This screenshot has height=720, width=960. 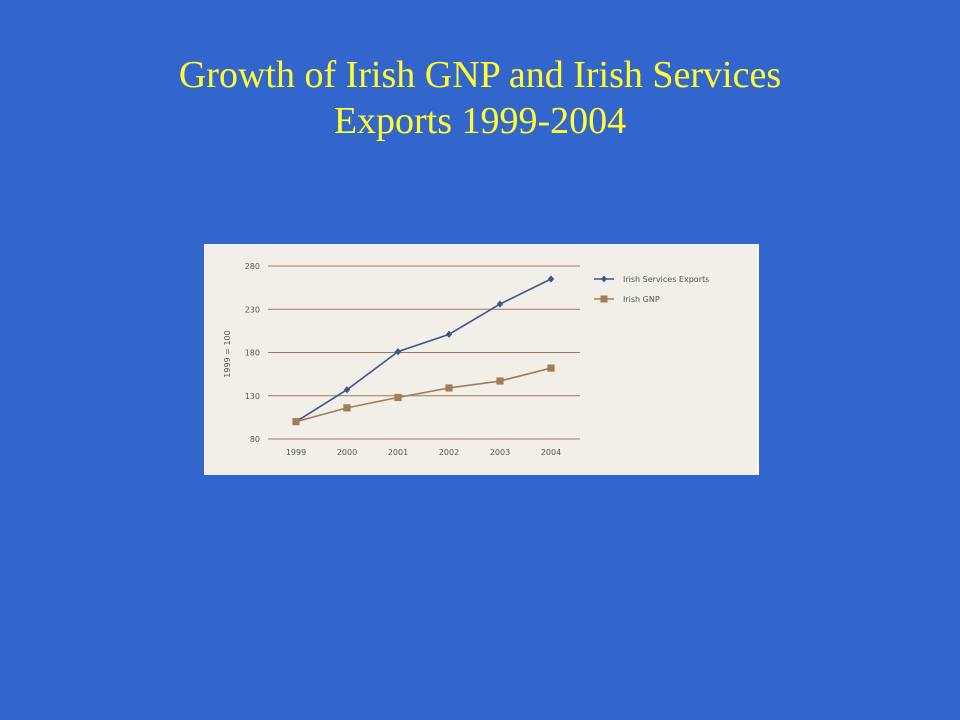 I want to click on legend-item-irish-gnp: Irish GNP, so click(x=627, y=299).